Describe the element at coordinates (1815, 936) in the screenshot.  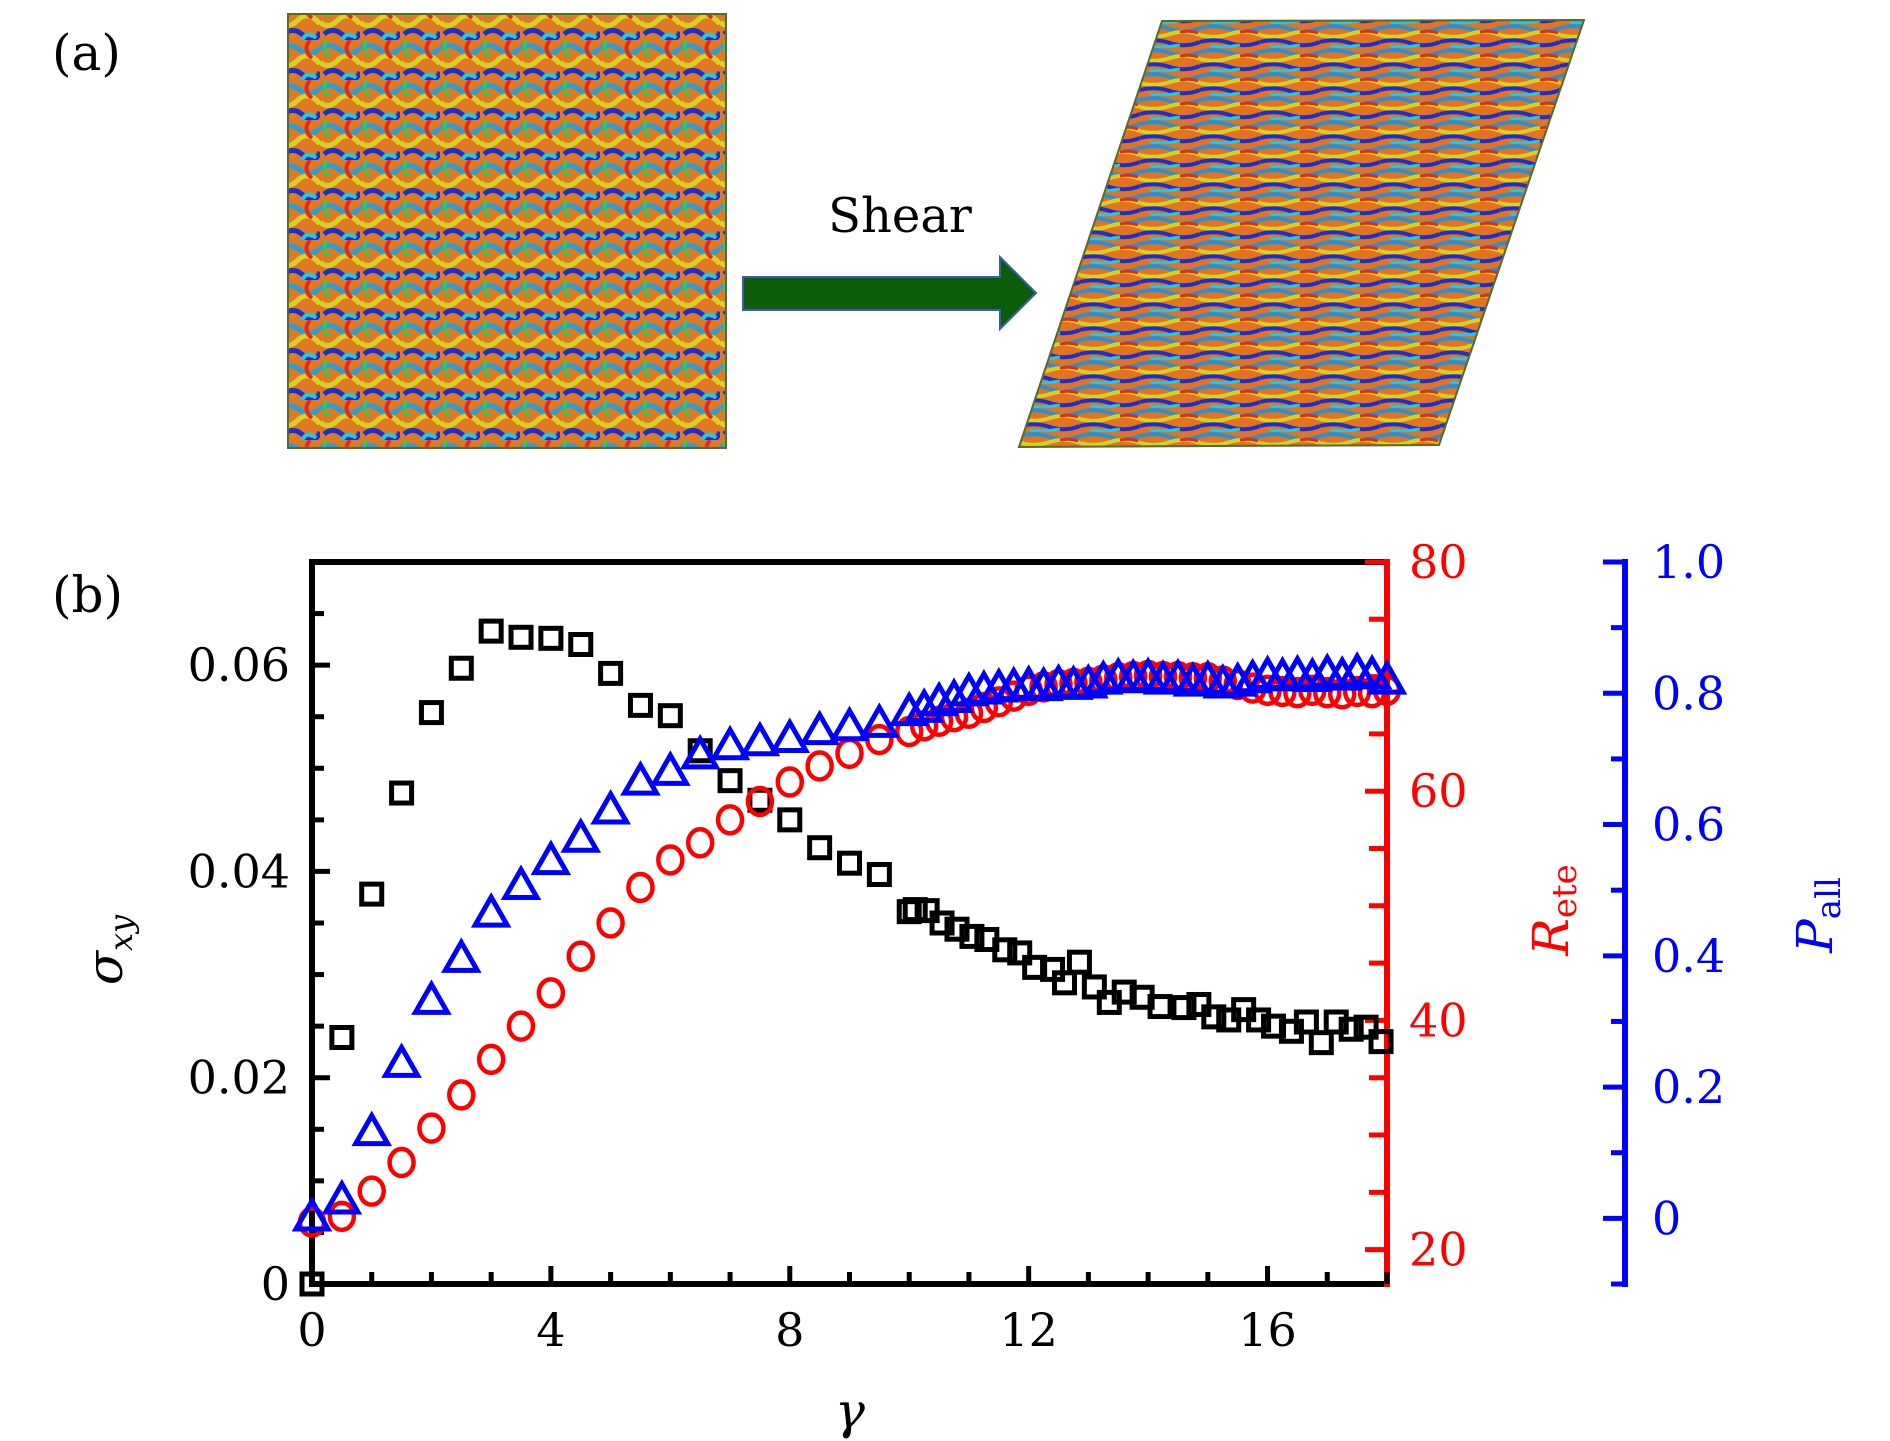
I see `pall-y-axis-label-main: P` at that location.